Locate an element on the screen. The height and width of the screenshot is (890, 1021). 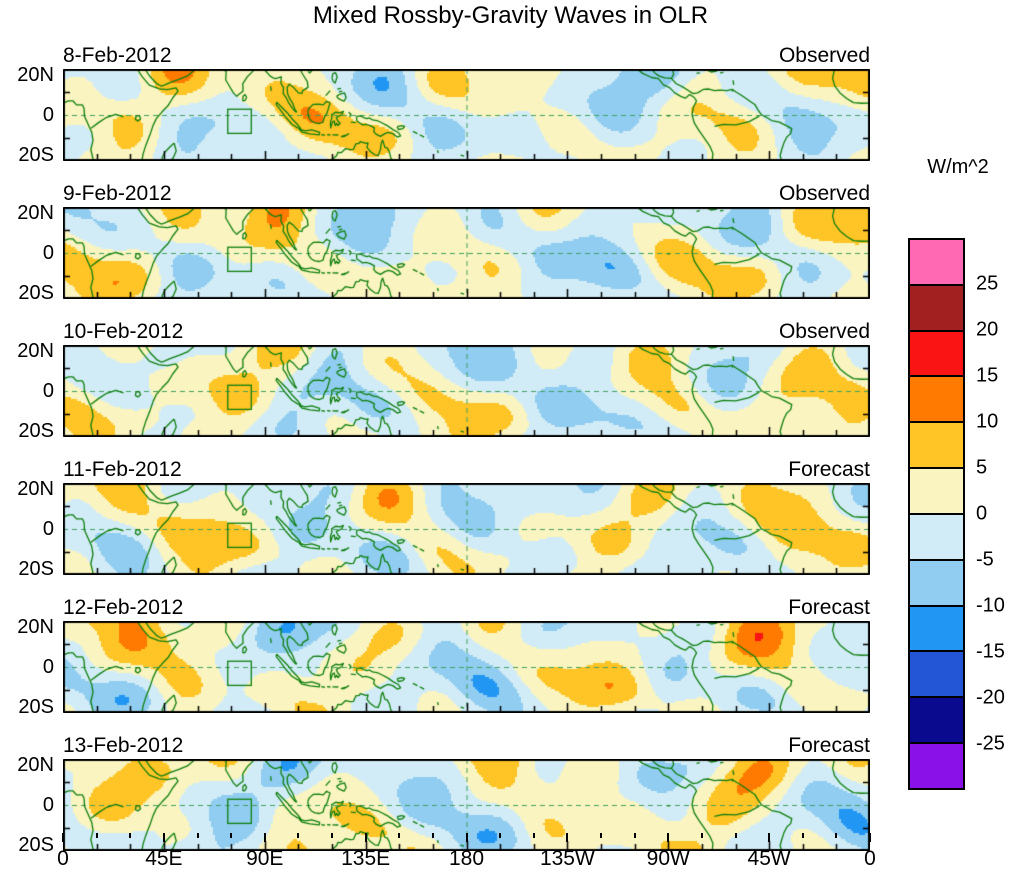
panel-0: 8-Feb-2012 Observed 20N 0 20S is located at coordinates (443, 102).